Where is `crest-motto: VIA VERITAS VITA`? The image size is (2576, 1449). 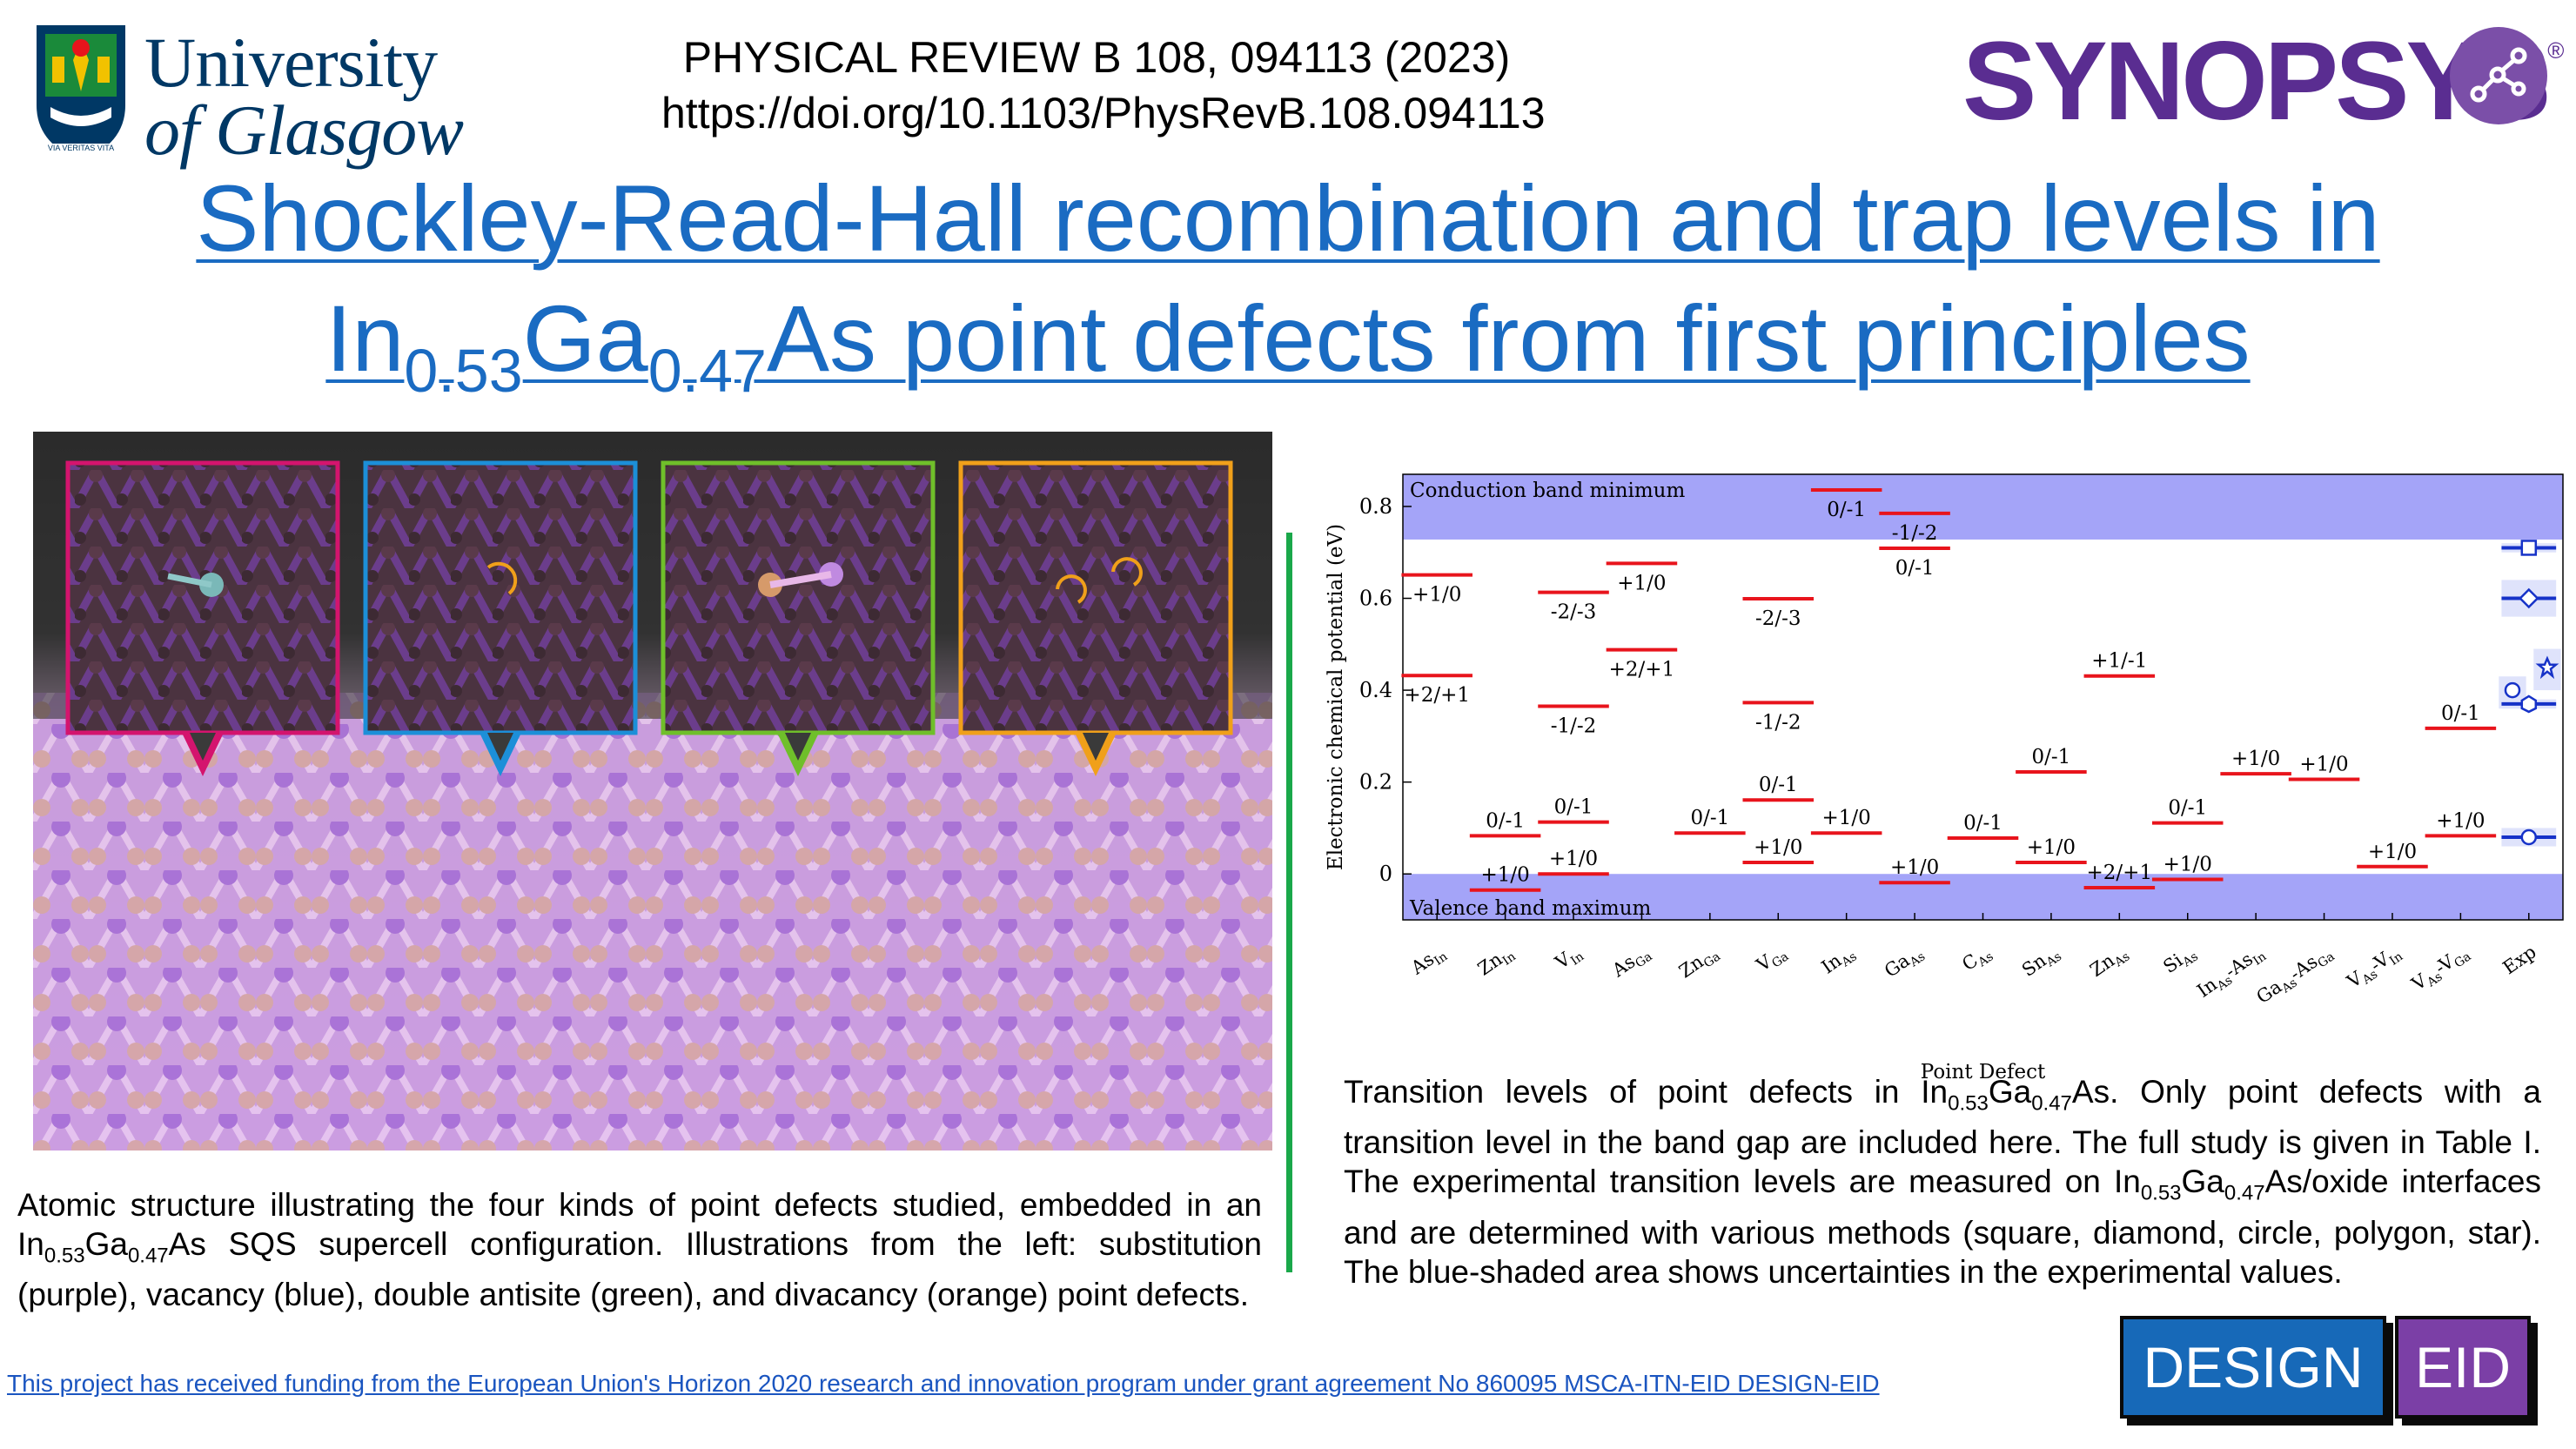 crest-motto: VIA VERITAS VITA is located at coordinates (81, 148).